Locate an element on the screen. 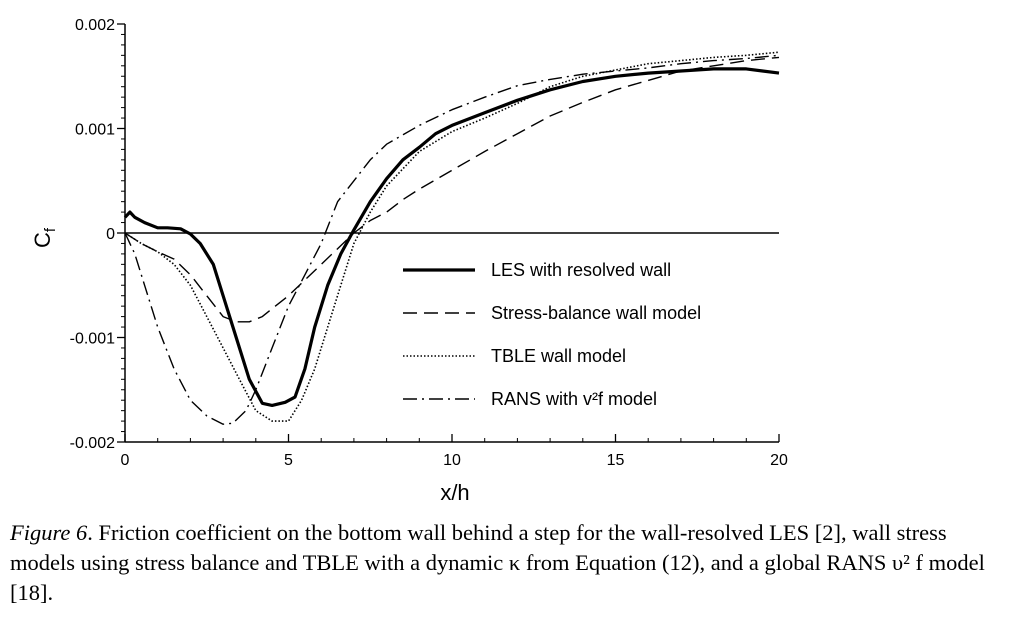 The width and height of the screenshot is (1022, 623). figure-label: Figure 6 is located at coordinates (49, 532).